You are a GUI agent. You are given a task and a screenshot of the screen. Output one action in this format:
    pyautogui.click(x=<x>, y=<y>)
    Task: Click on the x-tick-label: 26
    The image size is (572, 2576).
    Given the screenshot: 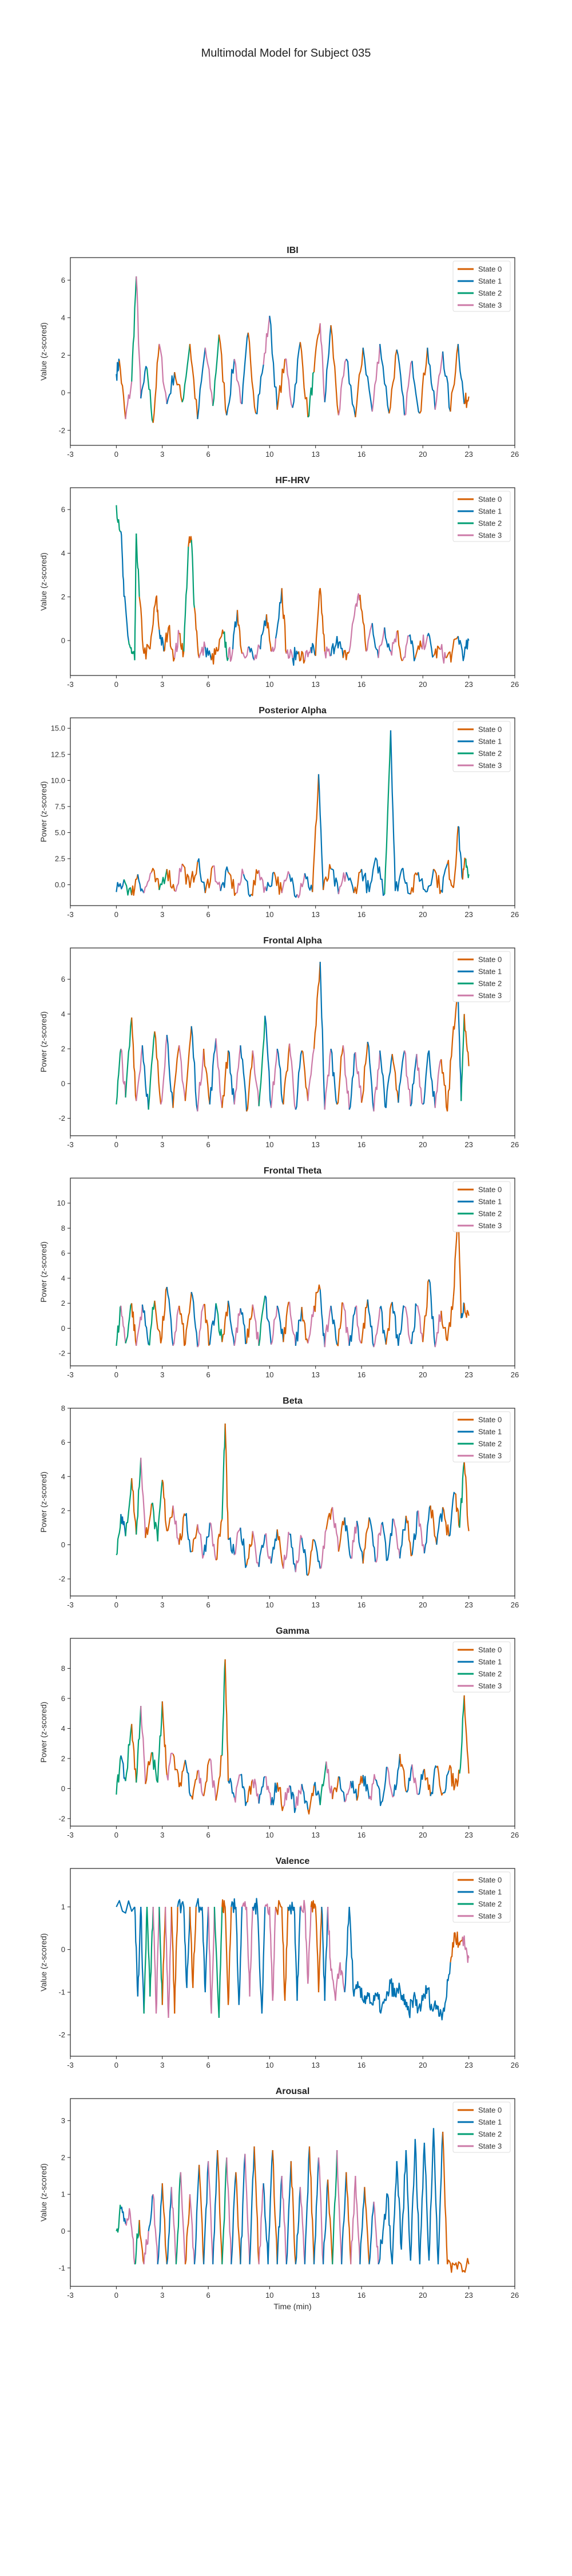 What is the action you would take?
    pyautogui.click(x=515, y=1605)
    